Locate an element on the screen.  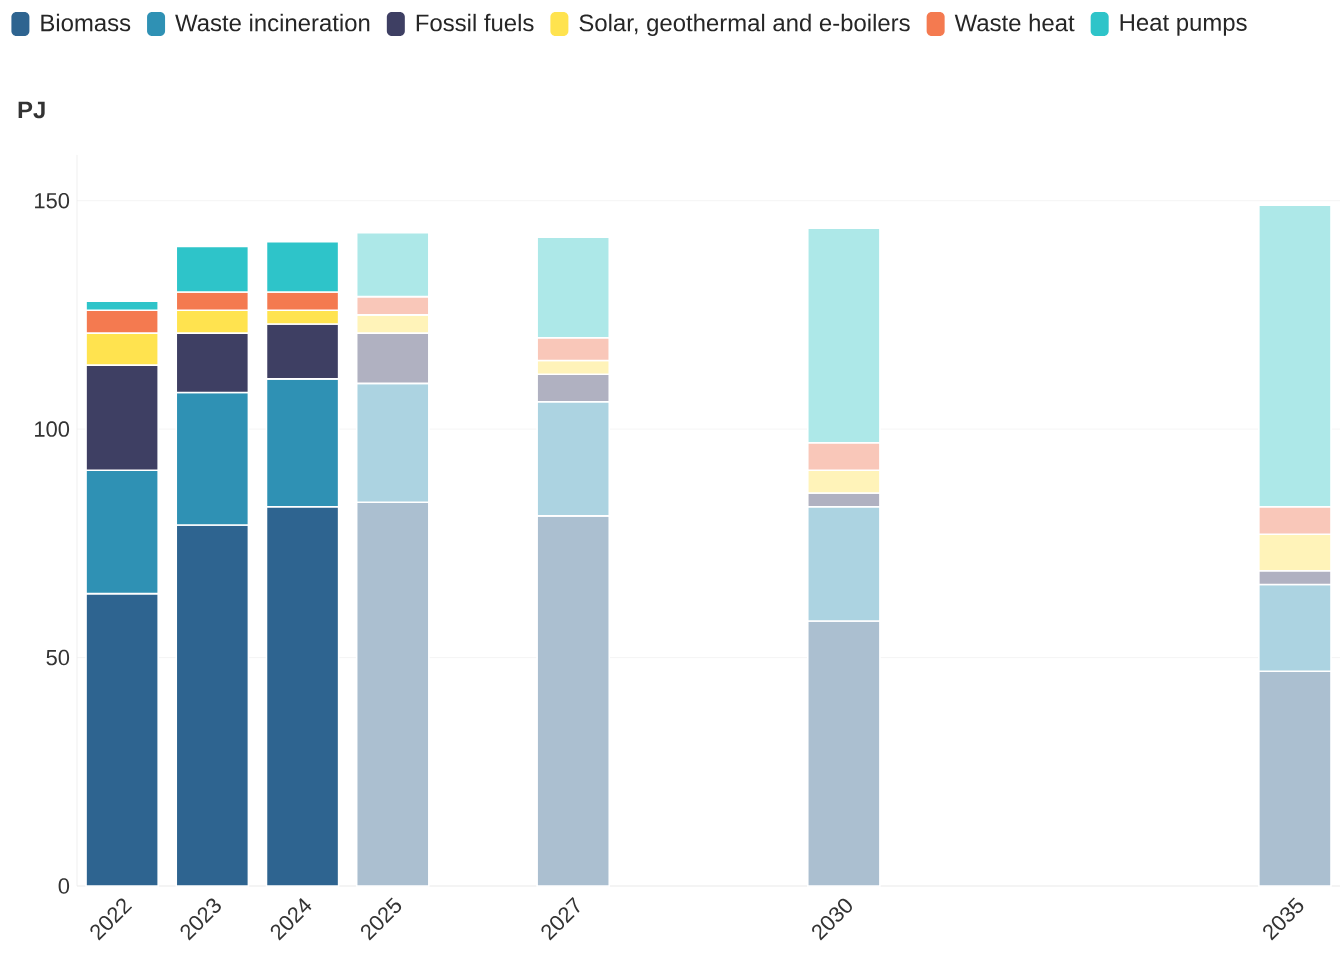
y-tick-label: 150 is located at coordinates (52, 200).